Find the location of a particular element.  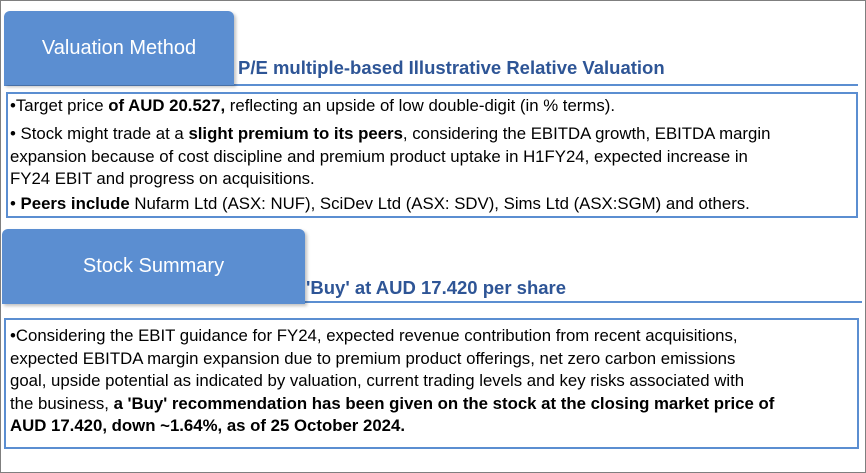

stock-summary-tab: Stock Summary is located at coordinates (153, 266).